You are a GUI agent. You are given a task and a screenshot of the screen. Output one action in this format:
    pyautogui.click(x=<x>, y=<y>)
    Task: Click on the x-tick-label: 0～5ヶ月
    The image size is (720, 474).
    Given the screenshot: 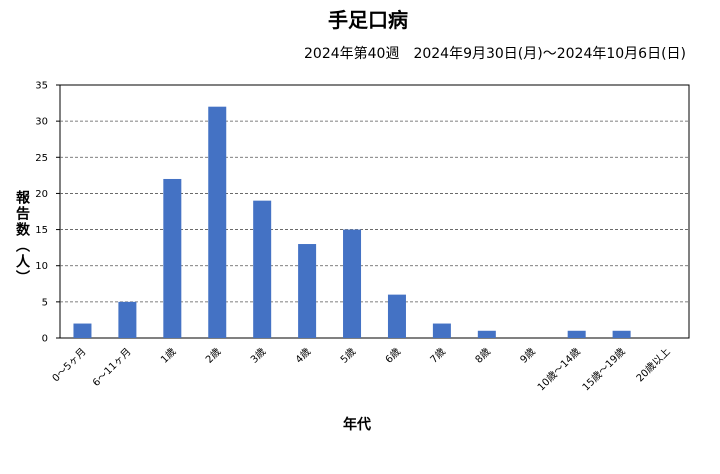 What is the action you would take?
    pyautogui.click(x=69, y=365)
    